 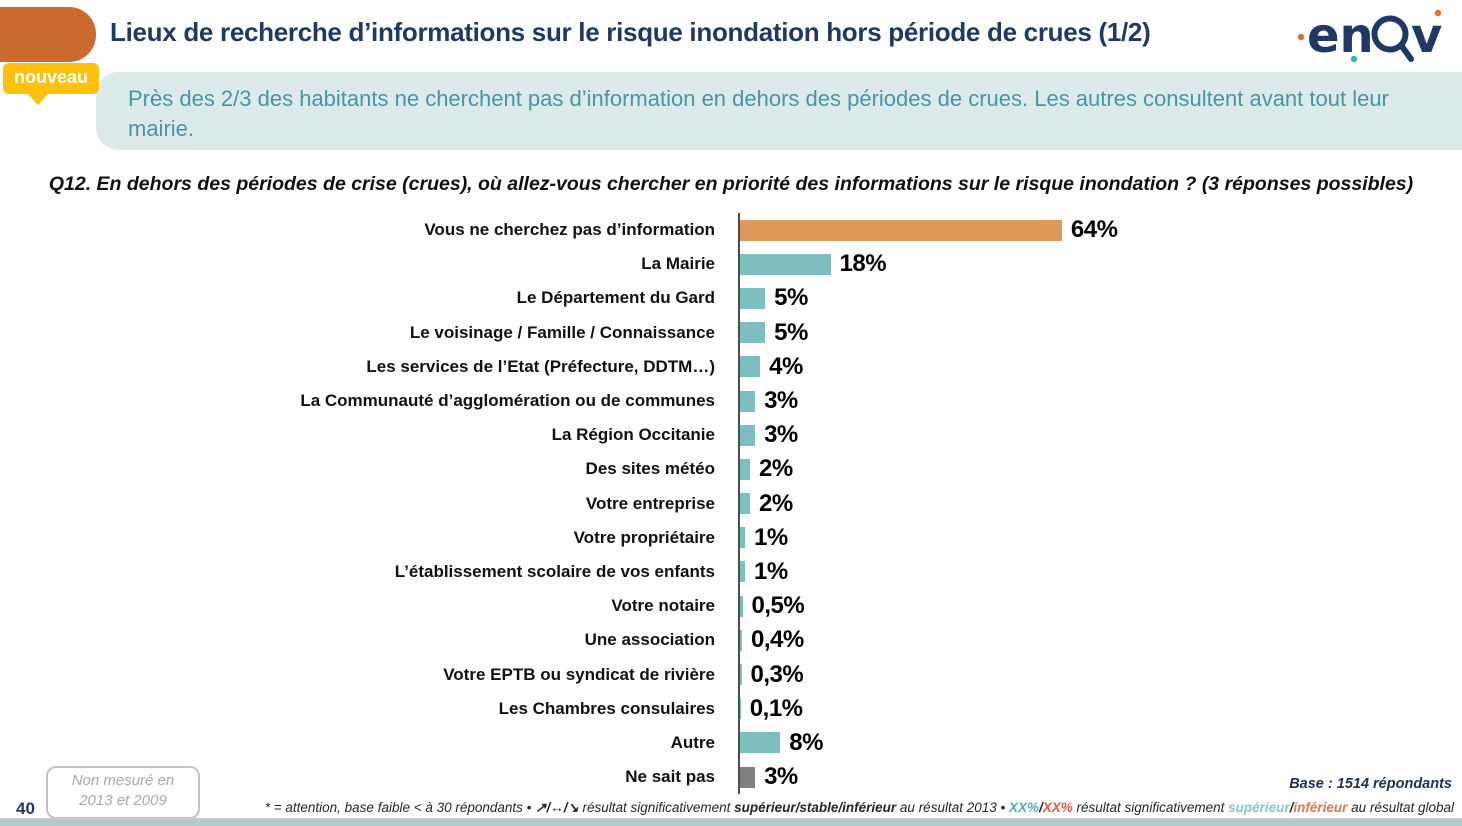 What do you see at coordinates (1100, 264) in the screenshot?
I see `bar-track: 18%` at bounding box center [1100, 264].